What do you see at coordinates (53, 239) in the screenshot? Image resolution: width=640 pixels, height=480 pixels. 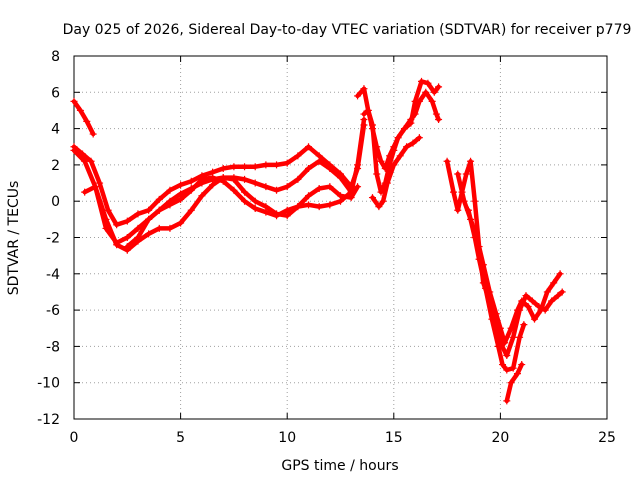 I see `y-tick-label: -2` at bounding box center [53, 239].